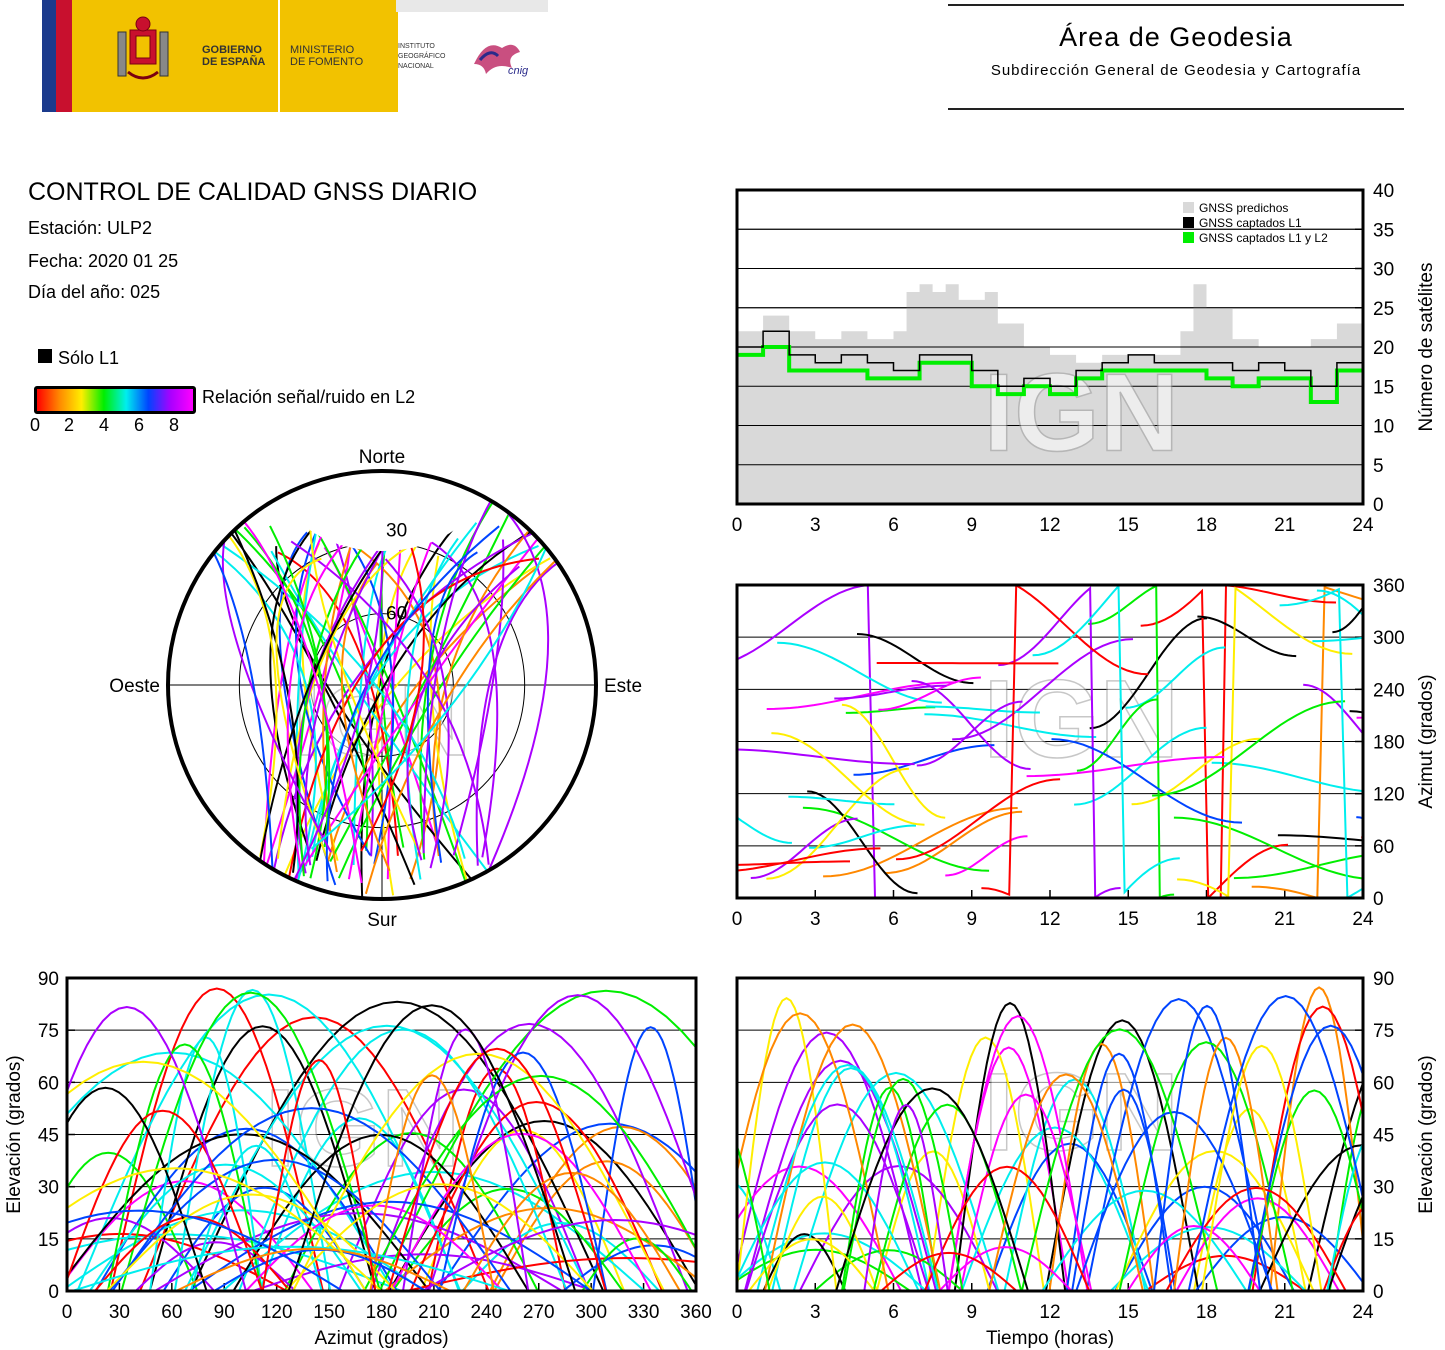 This screenshot has height=1350, width=1445. What do you see at coordinates (1389, 586) in the screenshot?
I see `y-tick-label: 360` at bounding box center [1389, 586].